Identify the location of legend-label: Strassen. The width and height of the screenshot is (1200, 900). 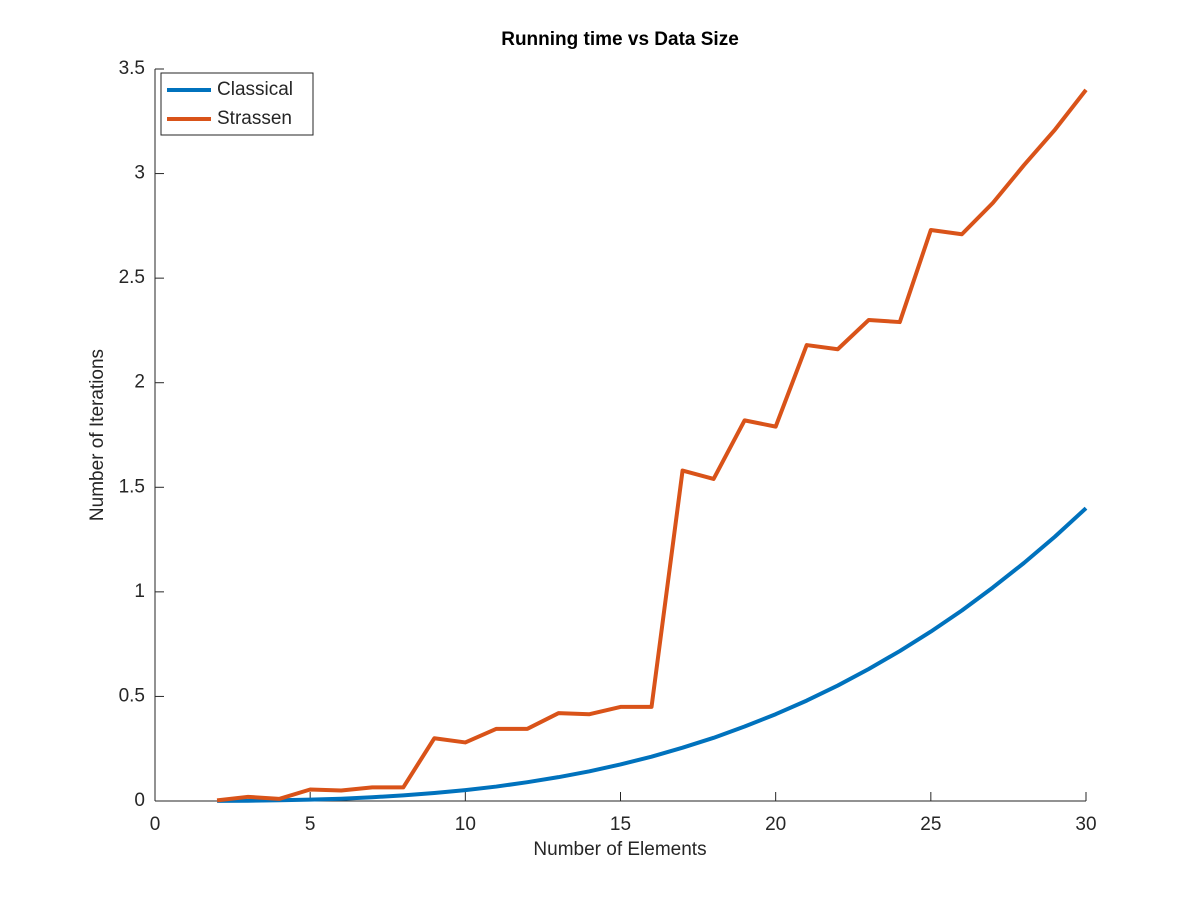
(254, 118).